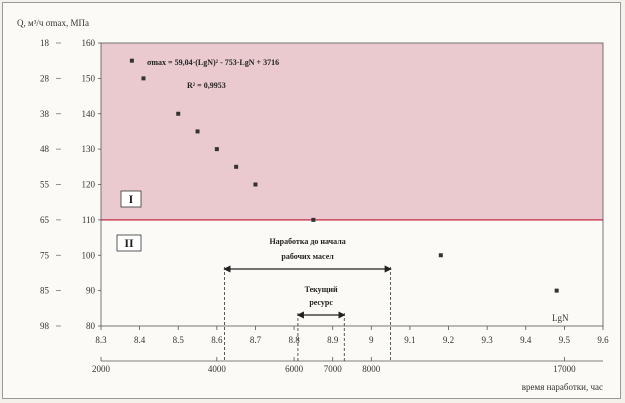 The width and height of the screenshot is (625, 403). What do you see at coordinates (206, 85) in the screenshot?
I see `equation-line-2: R² = 0,9953` at bounding box center [206, 85].